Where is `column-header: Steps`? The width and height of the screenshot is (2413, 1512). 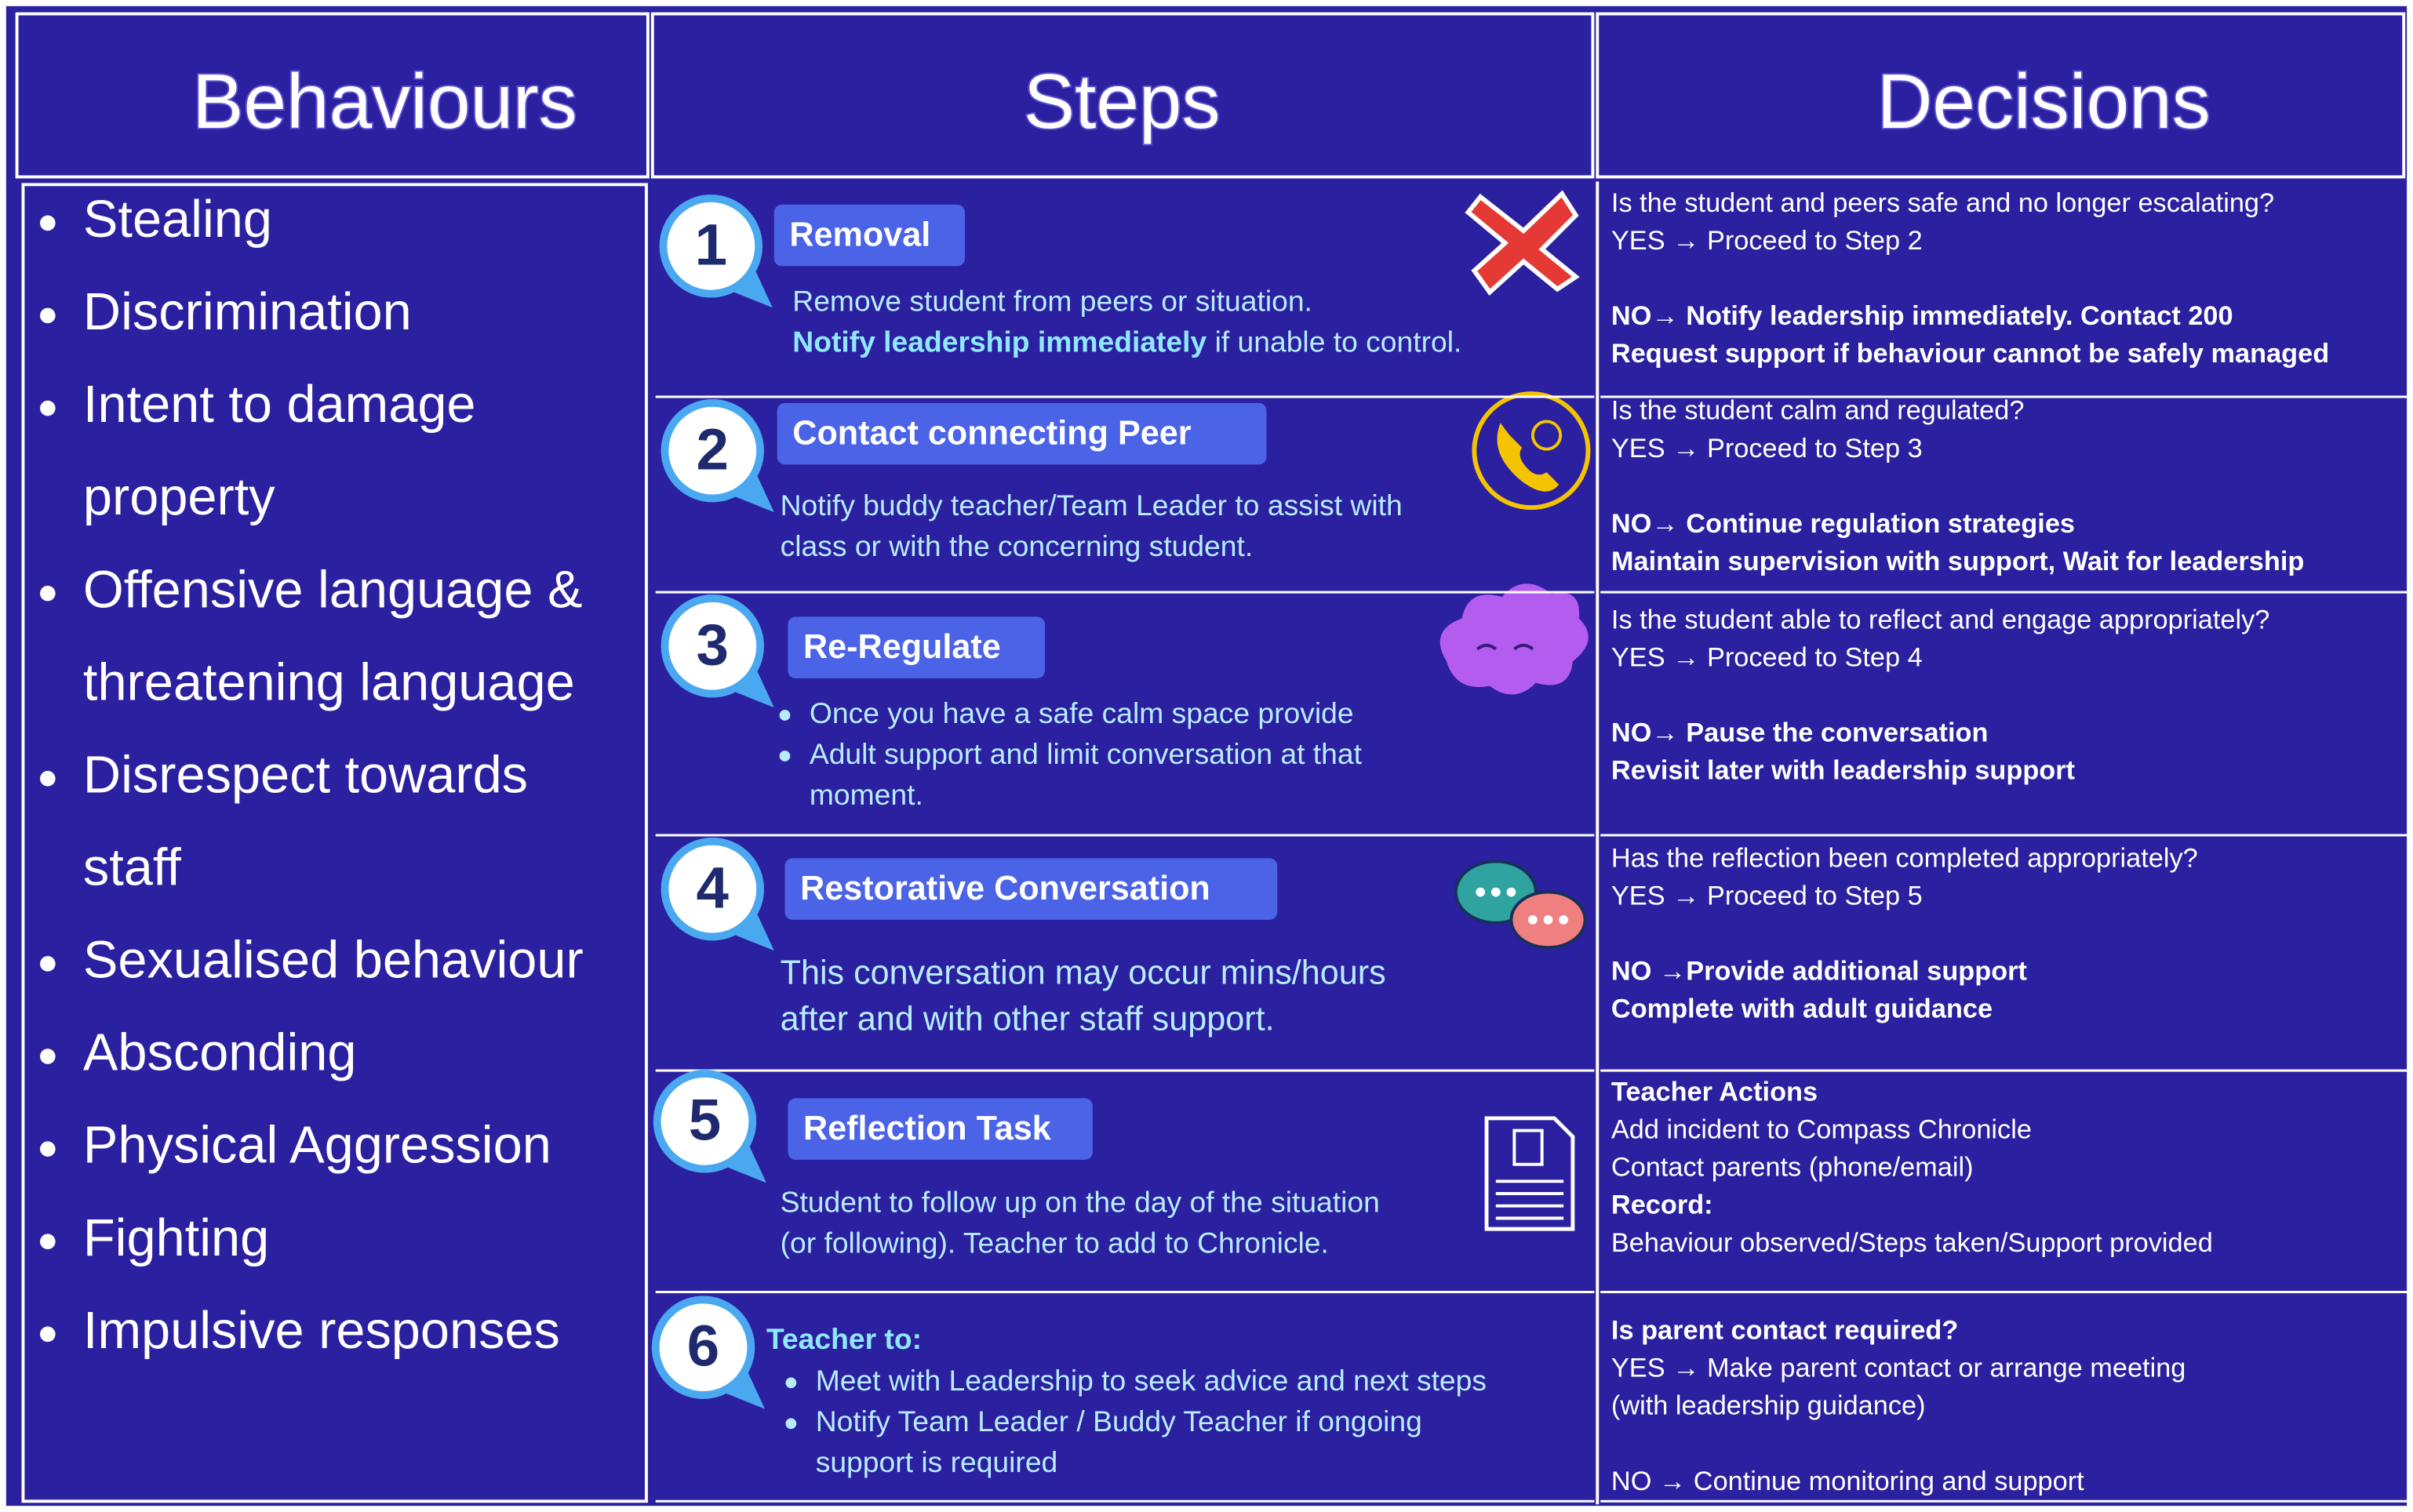 column-header: Steps is located at coordinates (1122, 101).